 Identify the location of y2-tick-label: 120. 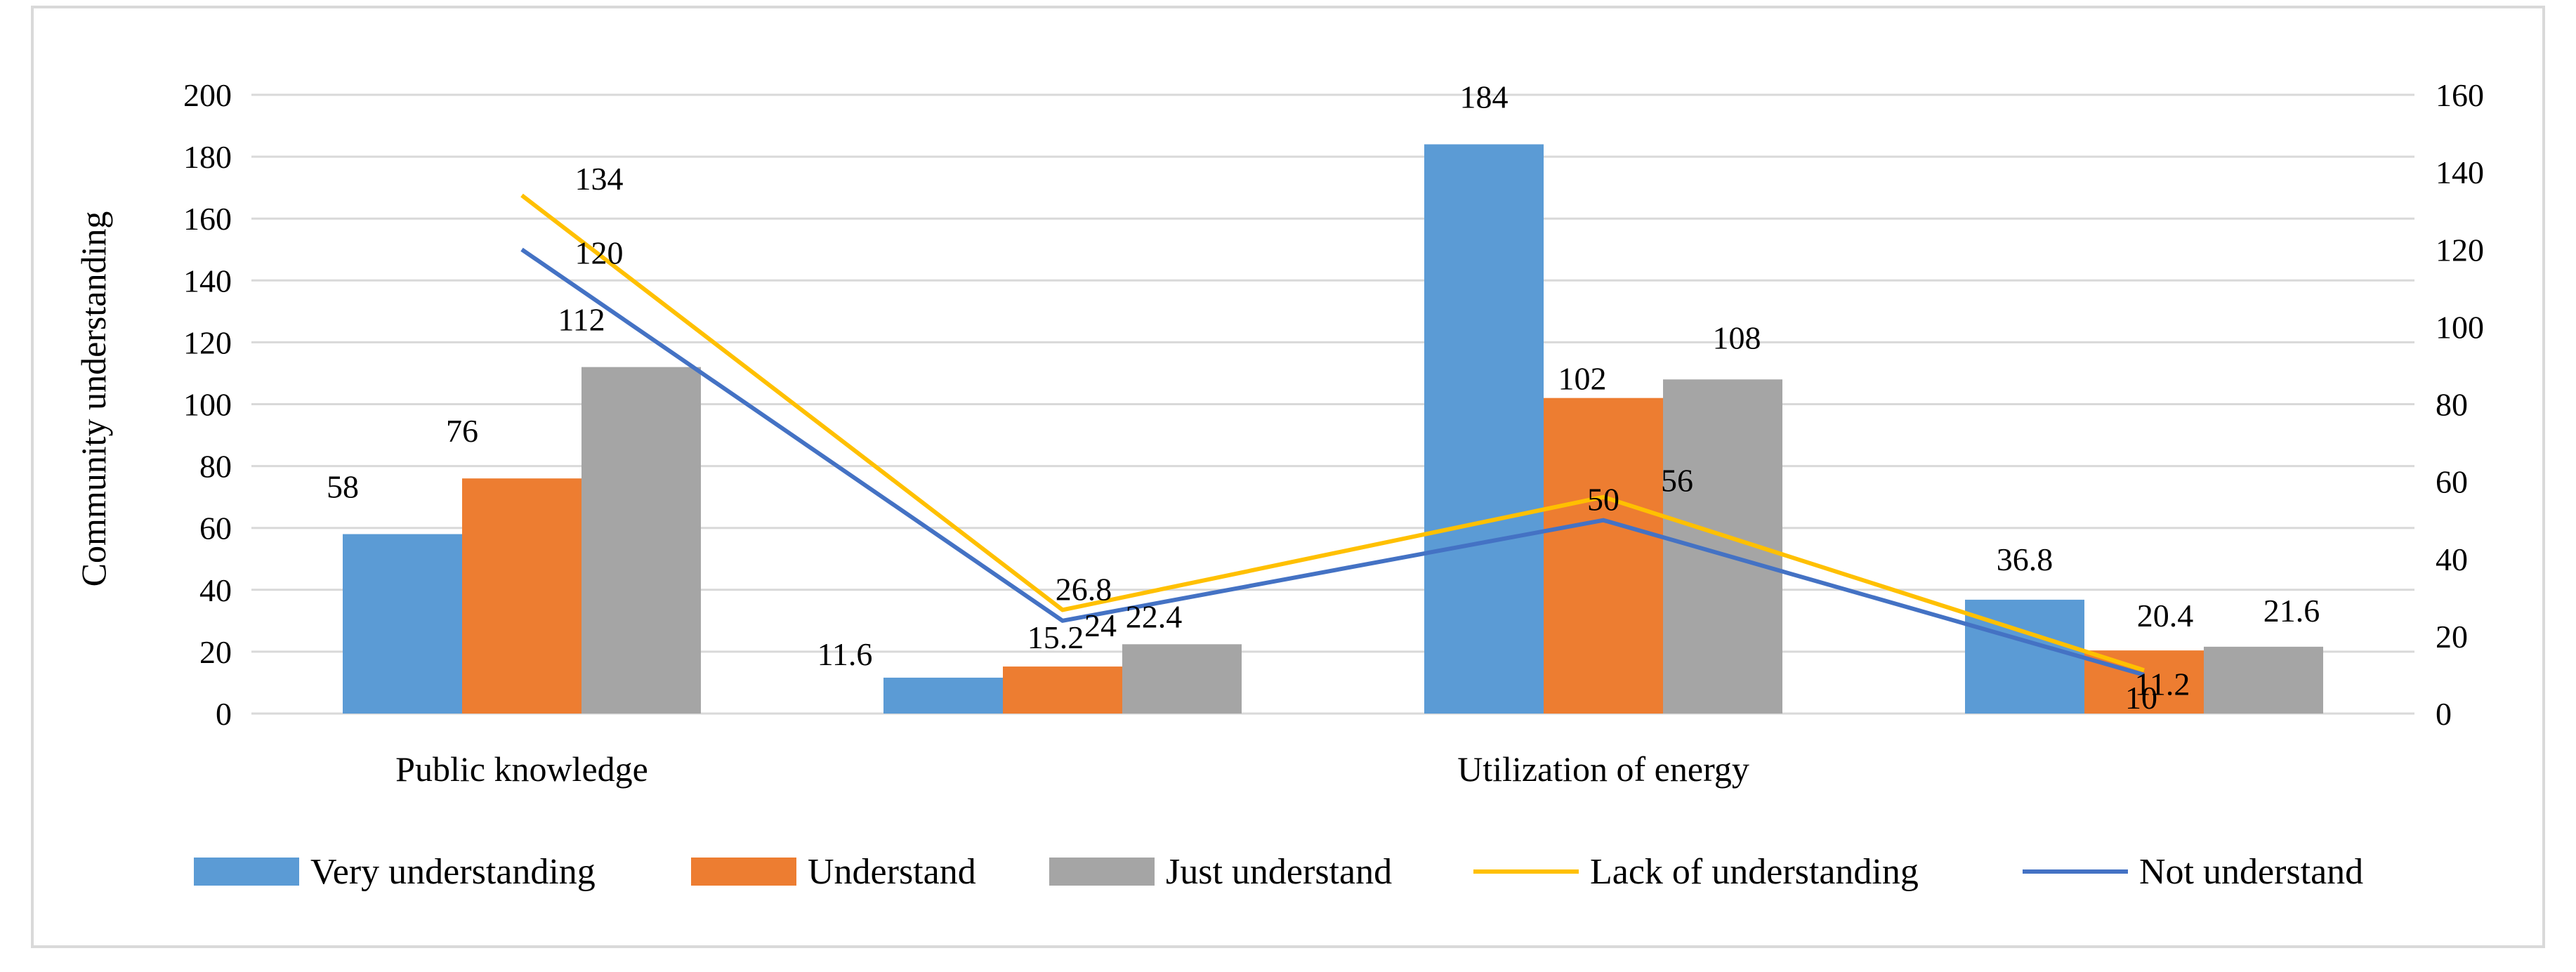
(2460, 250).